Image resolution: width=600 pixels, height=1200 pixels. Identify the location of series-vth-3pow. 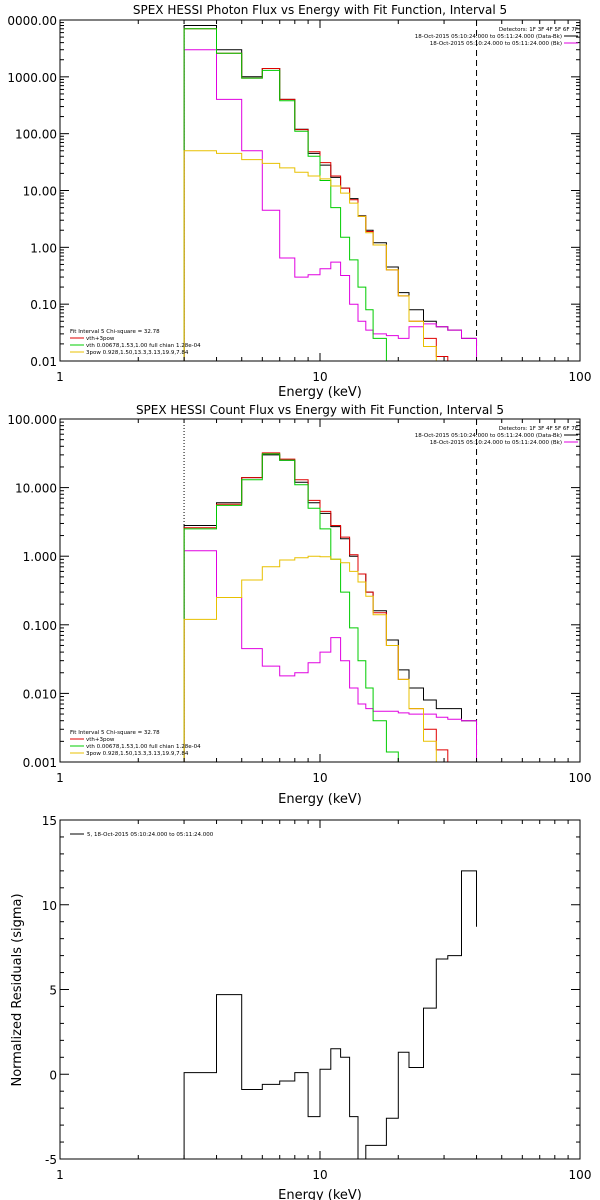
(330, 607).